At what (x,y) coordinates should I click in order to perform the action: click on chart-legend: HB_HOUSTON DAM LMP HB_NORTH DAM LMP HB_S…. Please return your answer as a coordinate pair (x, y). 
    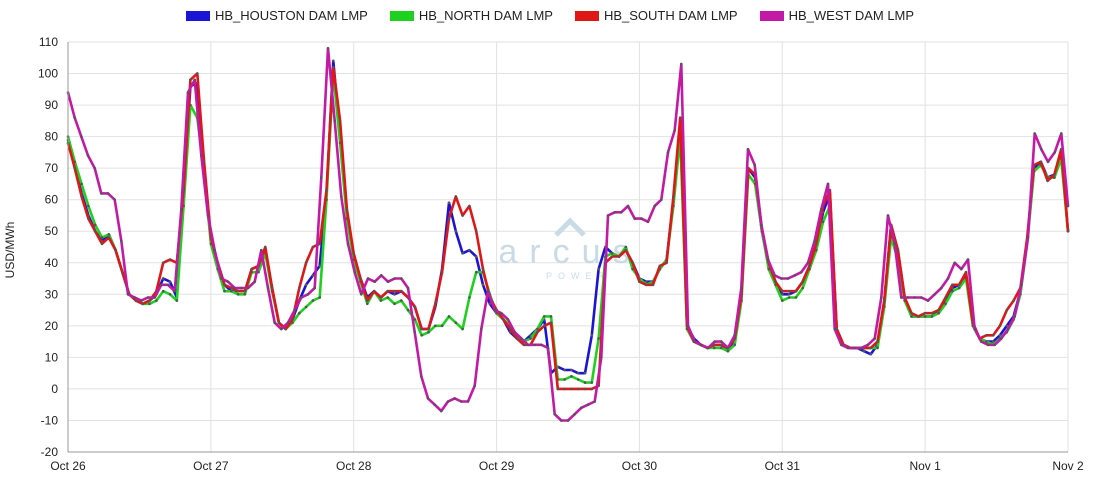
    Looking at the image, I should click on (550, 15).